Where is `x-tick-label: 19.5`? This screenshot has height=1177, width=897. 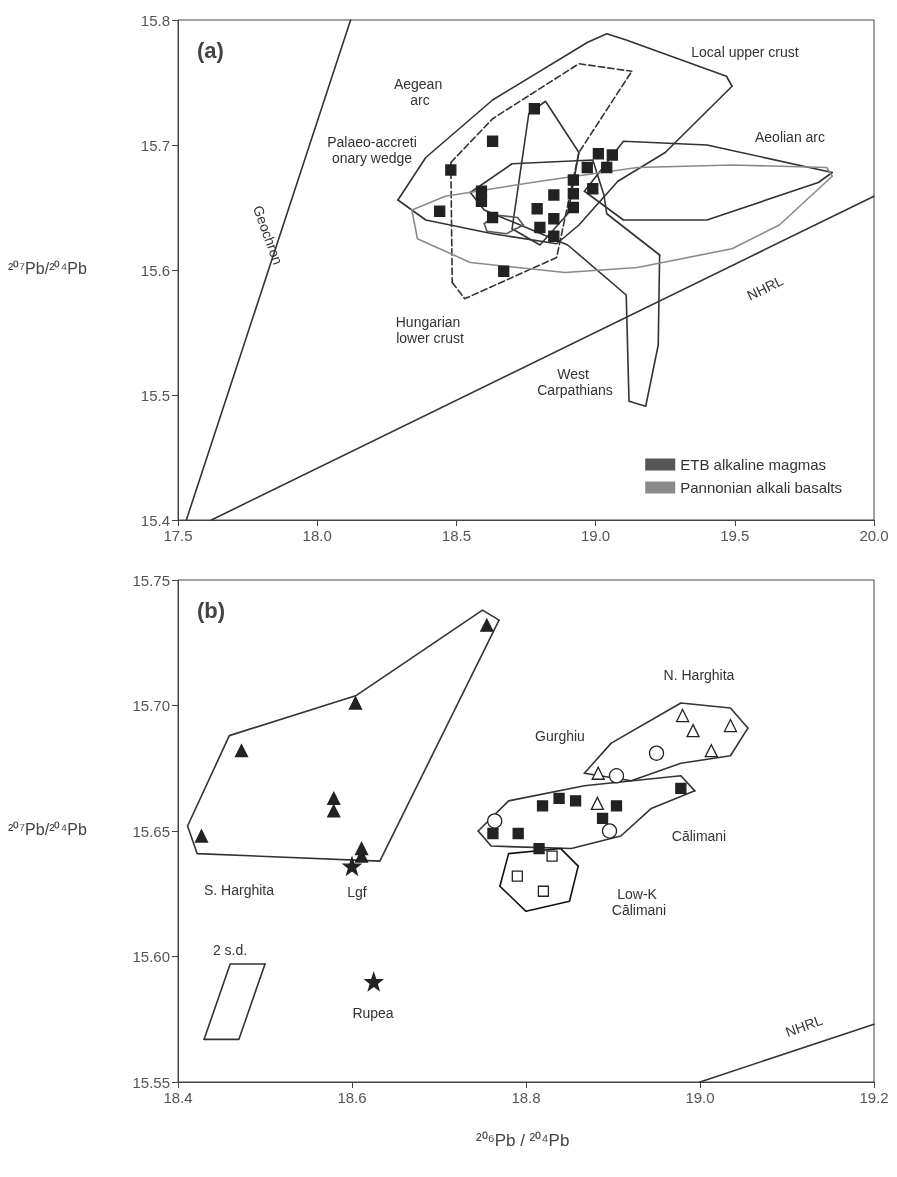 x-tick-label: 19.5 is located at coordinates (735, 535).